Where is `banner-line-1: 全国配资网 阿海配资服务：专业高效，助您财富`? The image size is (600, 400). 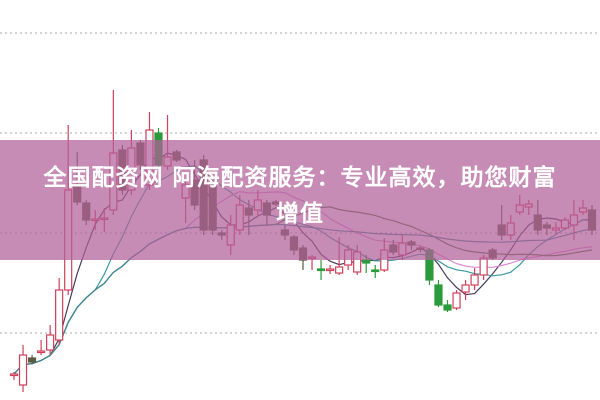 banner-line-1: 全国配资网 阿海配资服务：专业高效，助您财富 is located at coordinates (300, 178).